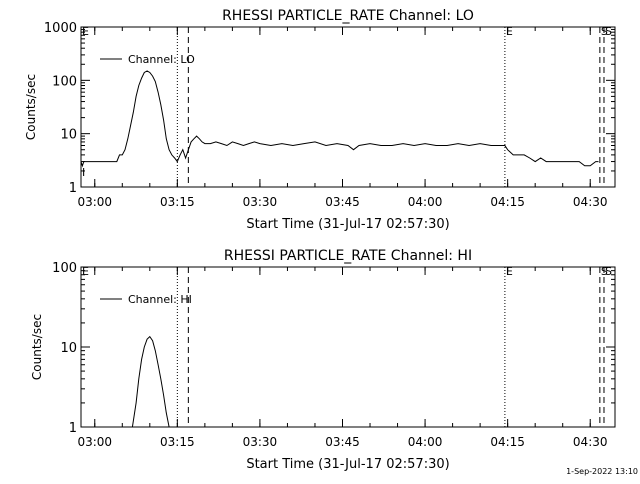  I want to click on chart-title: RHESSI PARTICLE_RATE Channel: HI, so click(348, 256).